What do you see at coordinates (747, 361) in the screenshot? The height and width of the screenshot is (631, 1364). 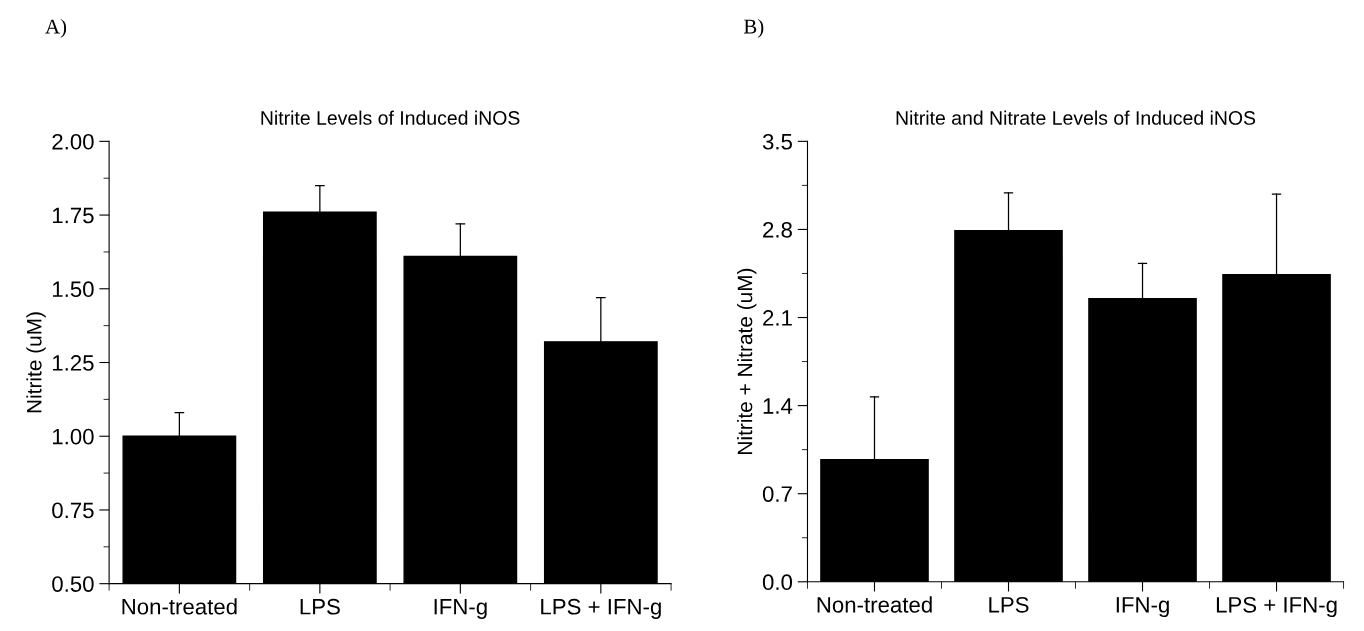 I see `y-axis-title: Nitrite + Nitrate (uM)` at bounding box center [747, 361].